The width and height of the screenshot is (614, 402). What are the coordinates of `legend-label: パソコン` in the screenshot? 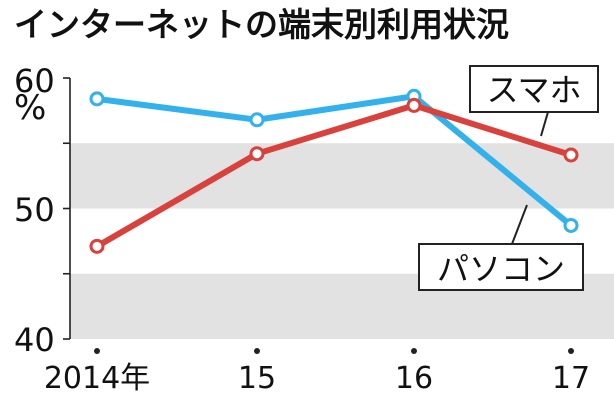 It's located at (501, 269).